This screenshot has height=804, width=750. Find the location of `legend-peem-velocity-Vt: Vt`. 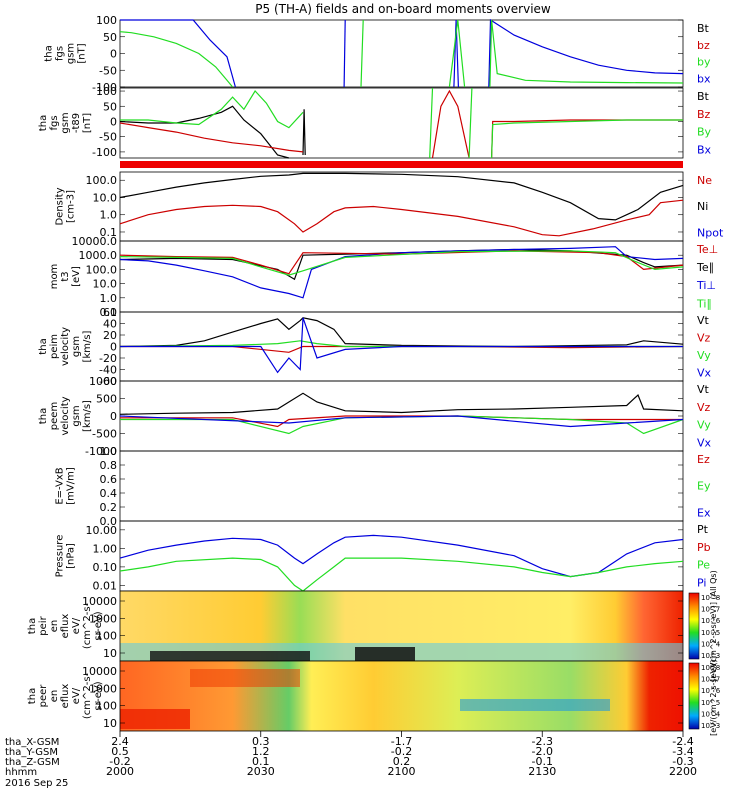

legend-peem-velocity-Vt: Vt is located at coordinates (703, 389).